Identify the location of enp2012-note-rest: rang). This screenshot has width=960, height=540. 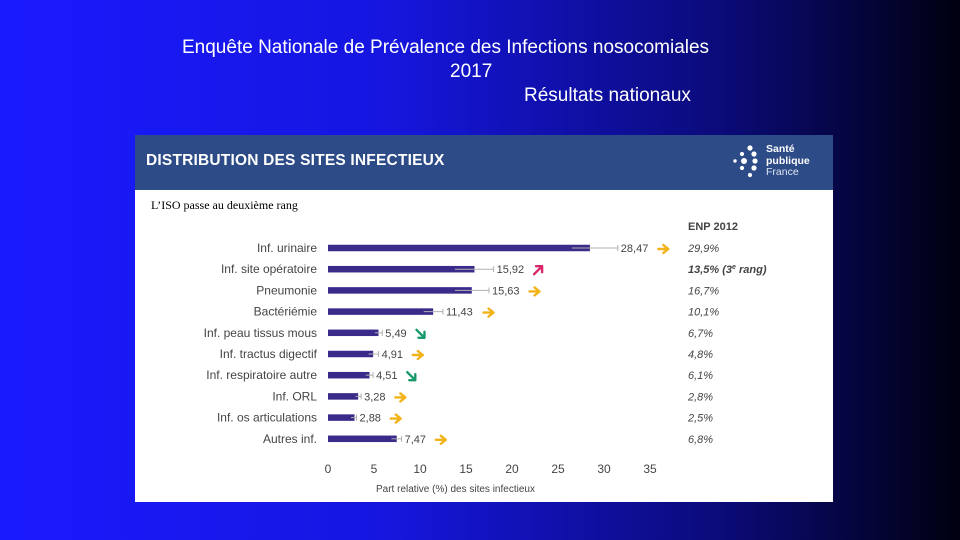
(751, 270).